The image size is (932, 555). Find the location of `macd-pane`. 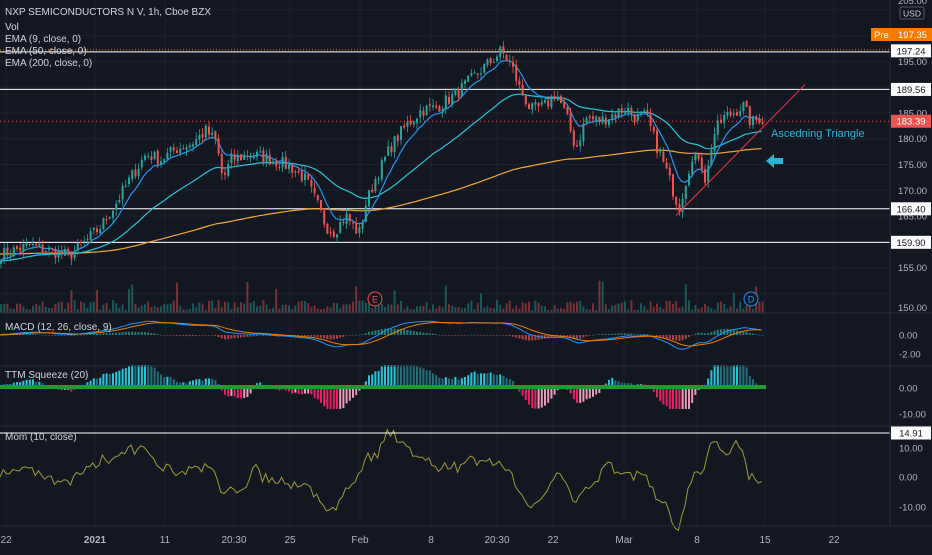

macd-pane is located at coordinates (382, 335).